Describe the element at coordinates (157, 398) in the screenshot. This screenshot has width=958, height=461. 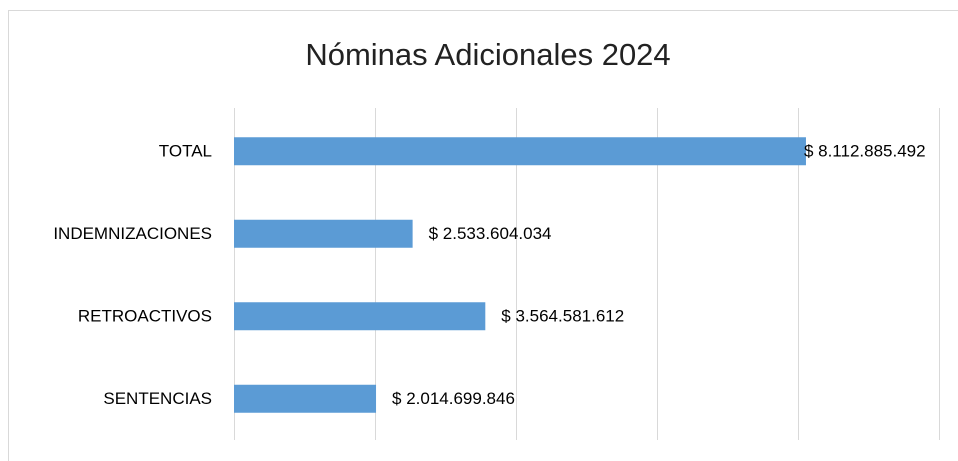
I see `y-tick-label: SENTENCIAS` at that location.